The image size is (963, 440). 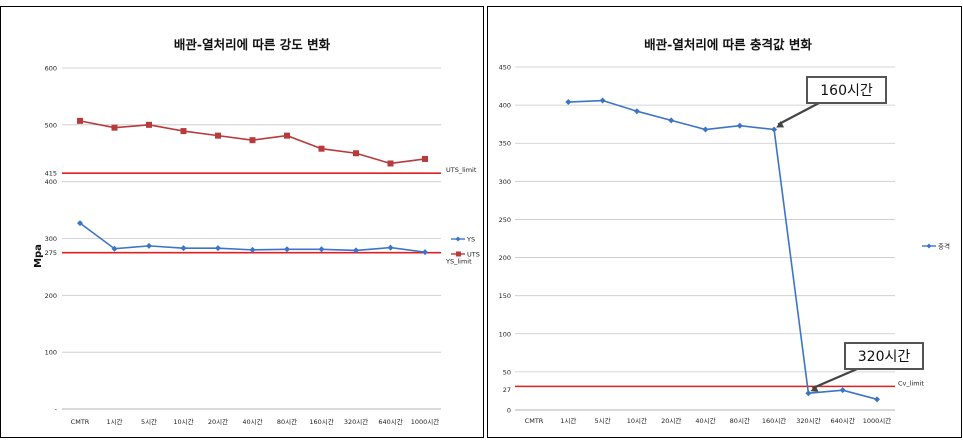 What do you see at coordinates (505, 144) in the screenshot?
I see `y-tick-label-350: 350` at bounding box center [505, 144].